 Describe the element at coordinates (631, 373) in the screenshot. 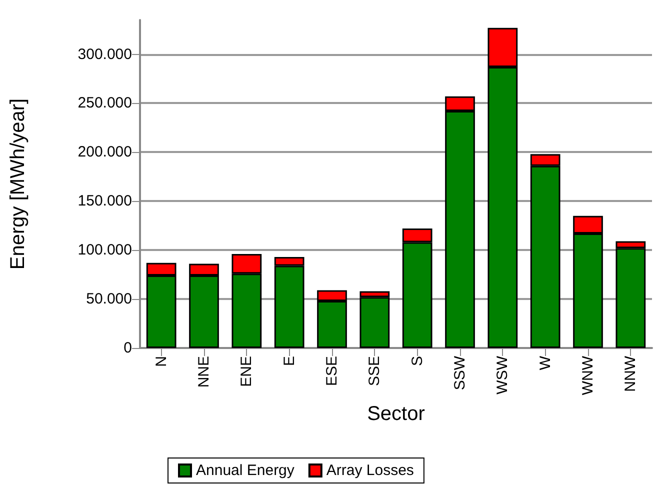

I see `x-tick-label: NNW` at that location.